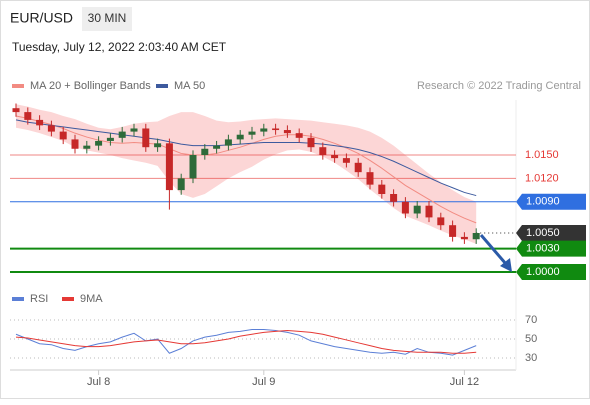  What do you see at coordinates (263, 382) in the screenshot?
I see `x-tick-label: Jul 9` at bounding box center [263, 382].